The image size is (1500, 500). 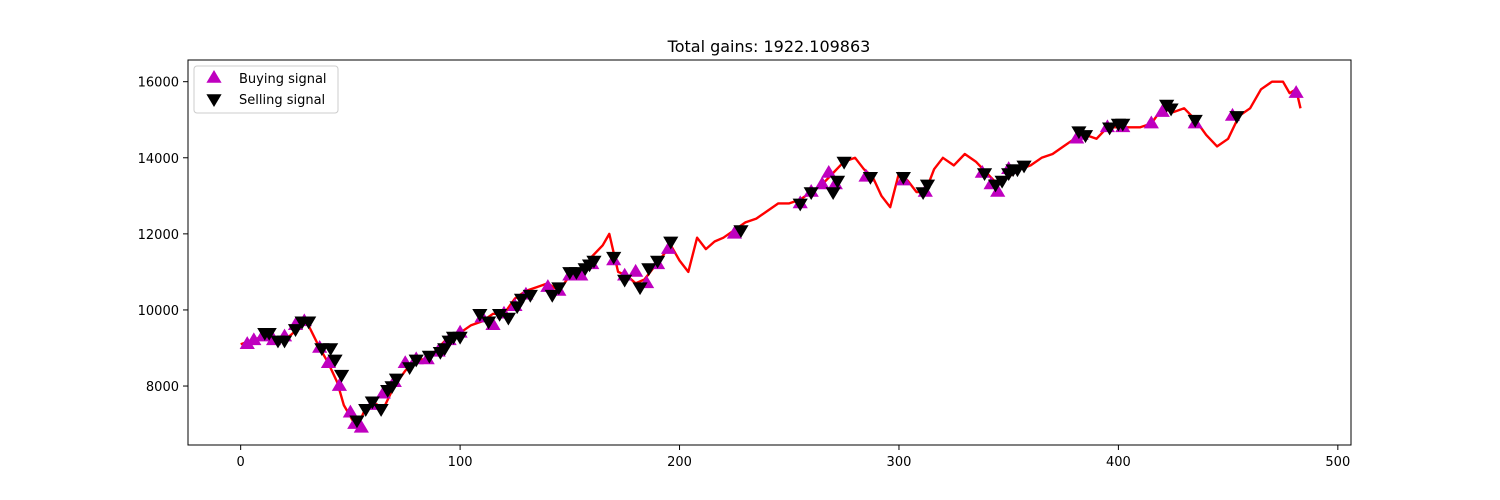 What do you see at coordinates (283, 79) in the screenshot?
I see `legend-buy-label: Buying signal` at bounding box center [283, 79].